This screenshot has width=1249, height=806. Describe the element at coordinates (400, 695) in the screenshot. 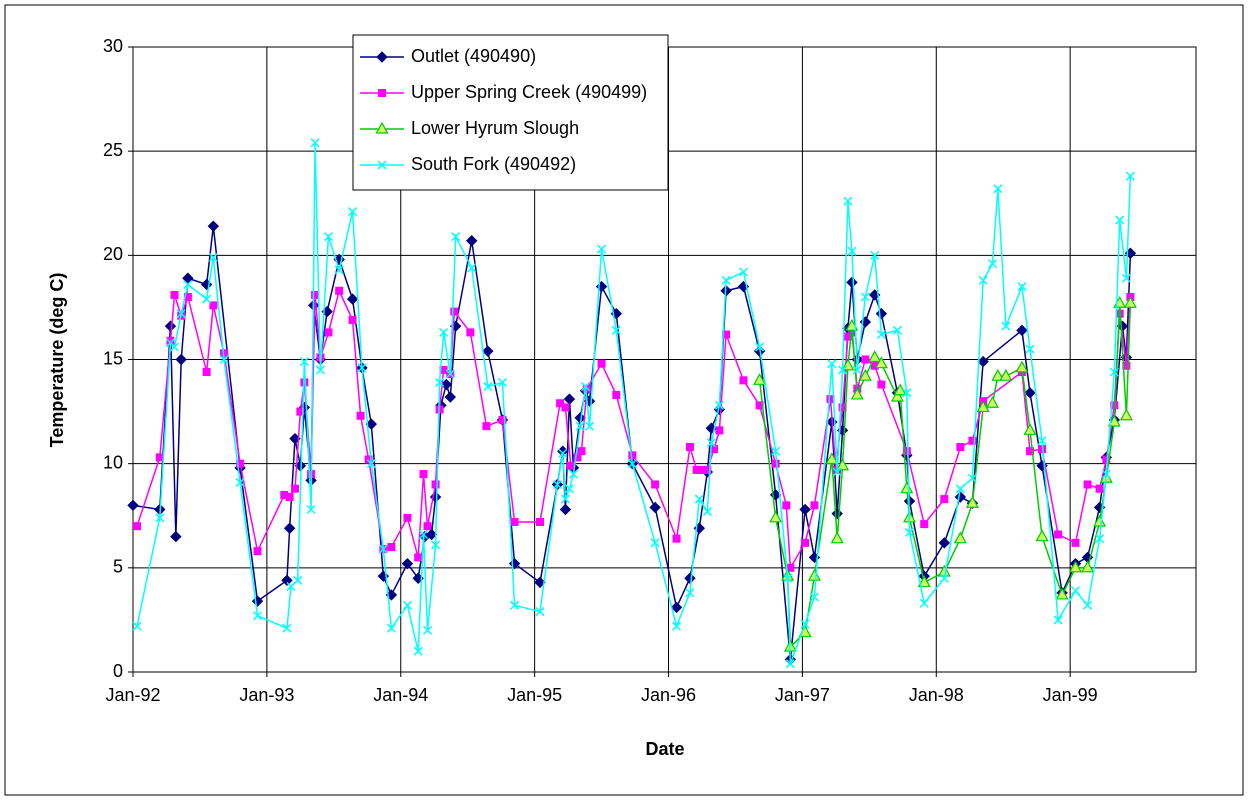

I see `x-tick-label: Jan-94` at that location.